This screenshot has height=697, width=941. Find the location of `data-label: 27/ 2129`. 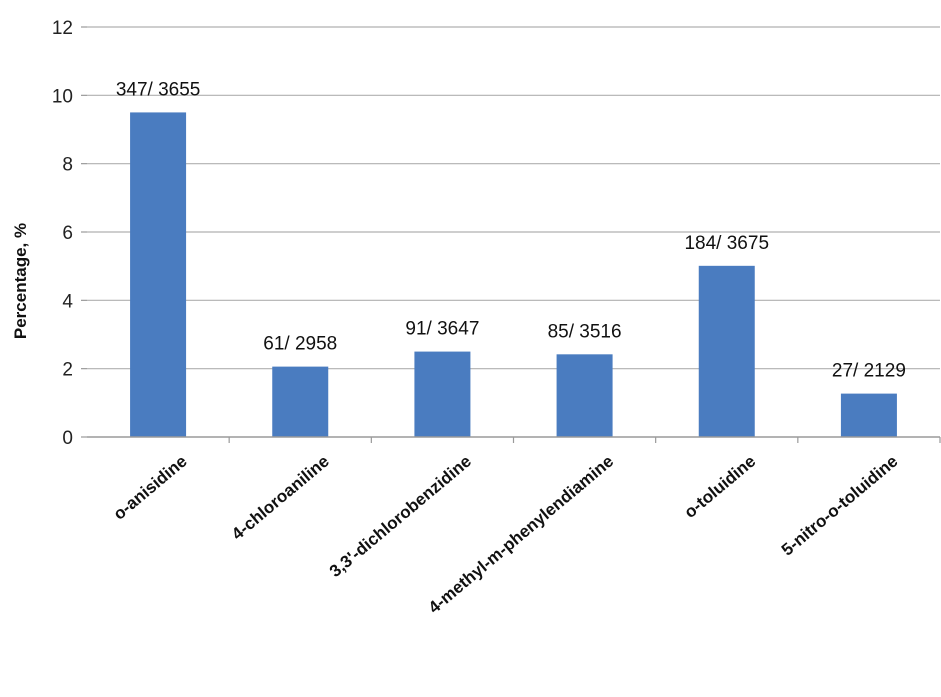

data-label: 27/ 2129 is located at coordinates (869, 371).